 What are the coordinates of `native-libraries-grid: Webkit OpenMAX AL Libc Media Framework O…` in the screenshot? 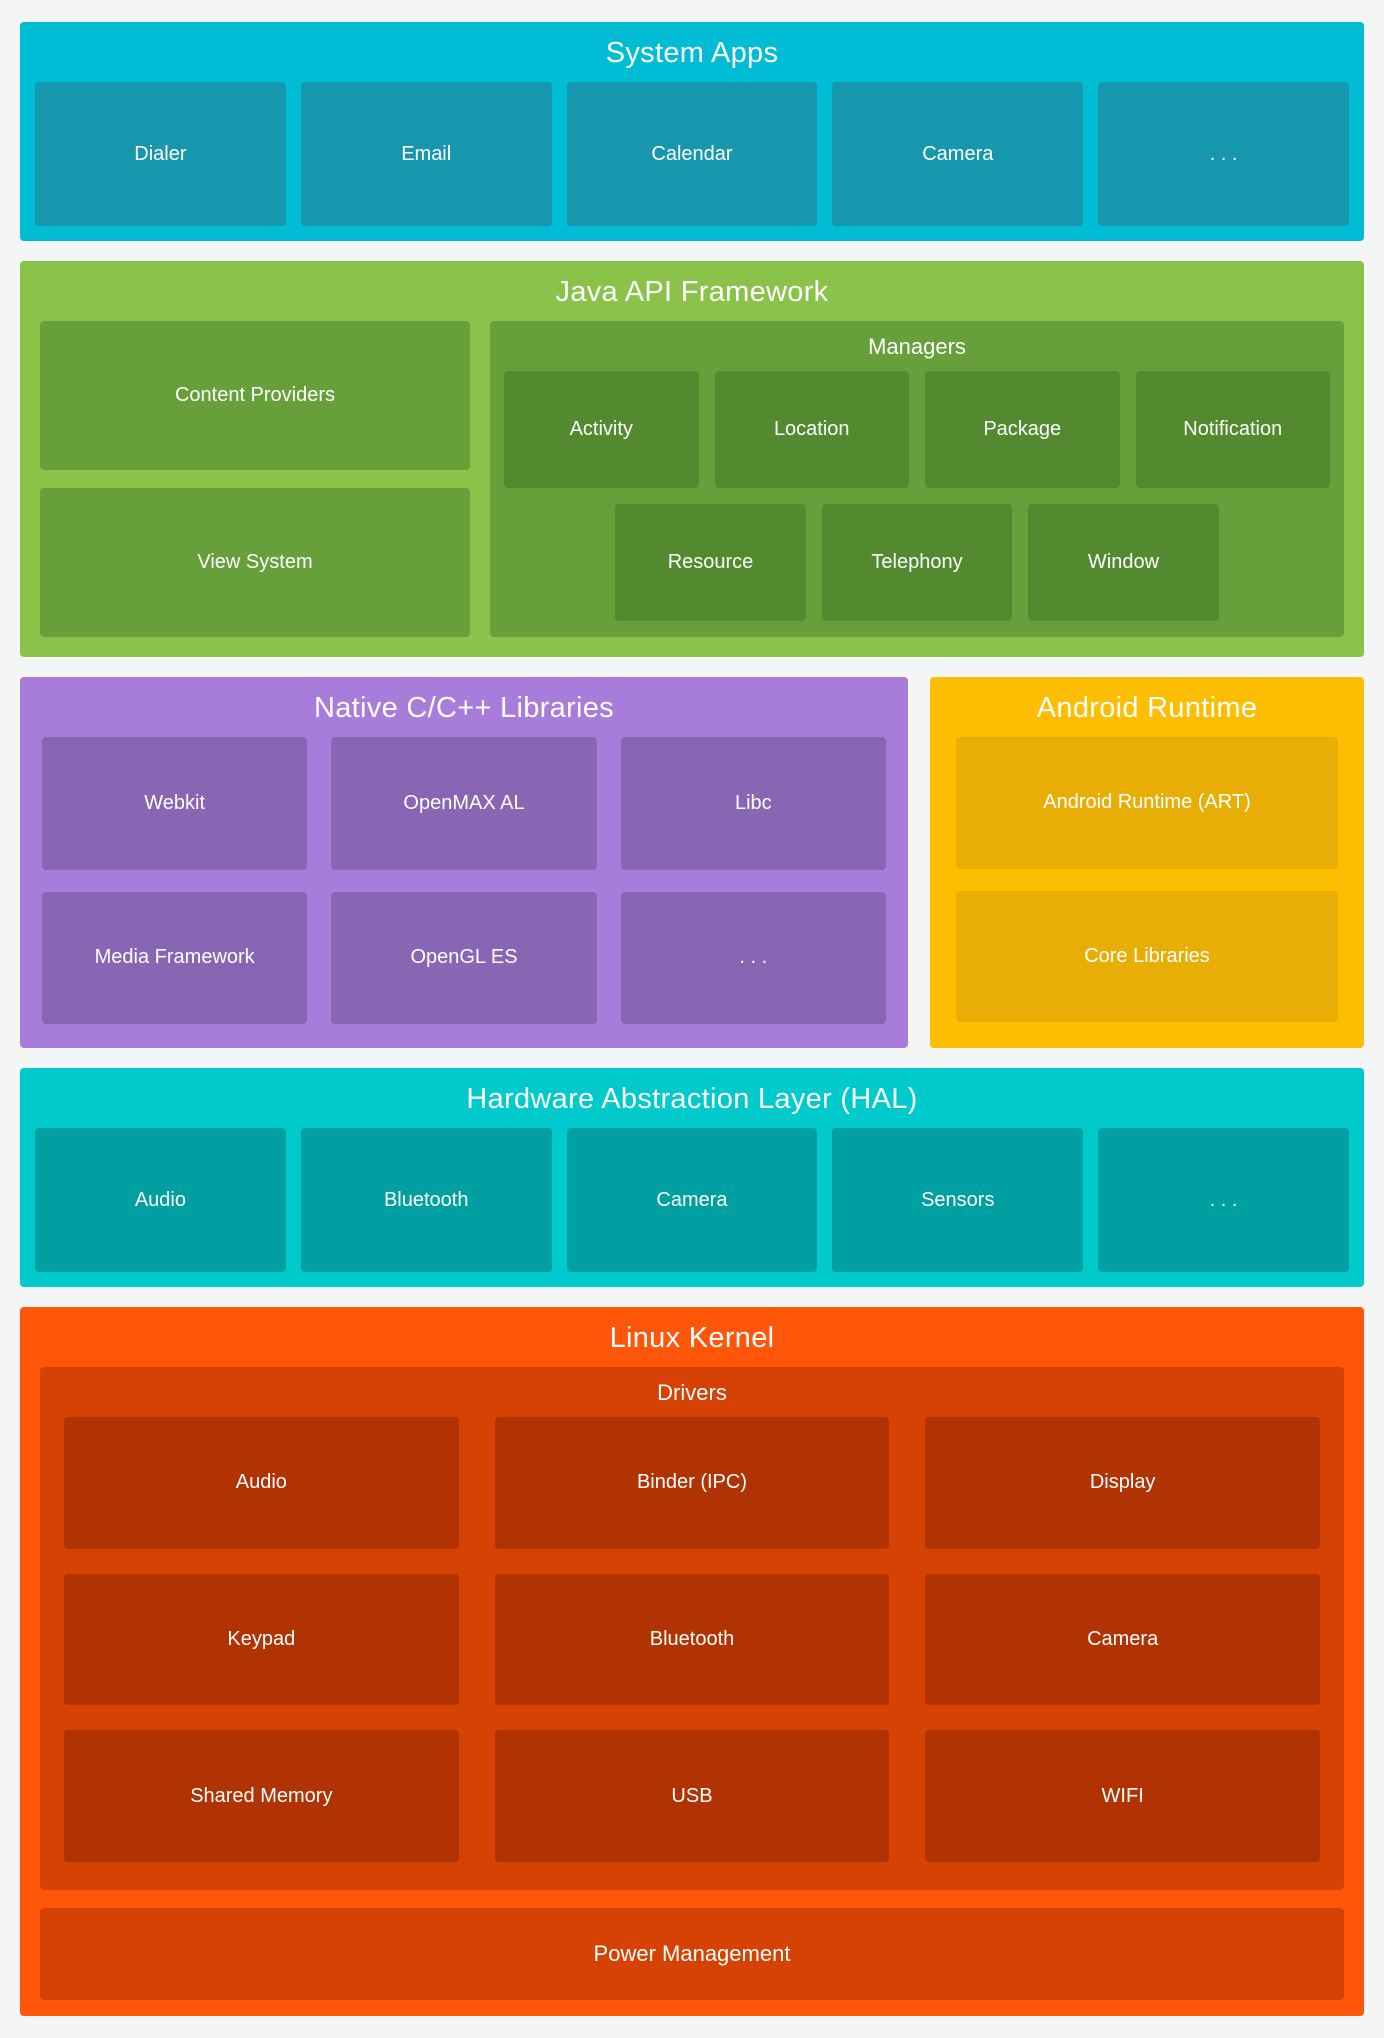 It's located at (464, 892).